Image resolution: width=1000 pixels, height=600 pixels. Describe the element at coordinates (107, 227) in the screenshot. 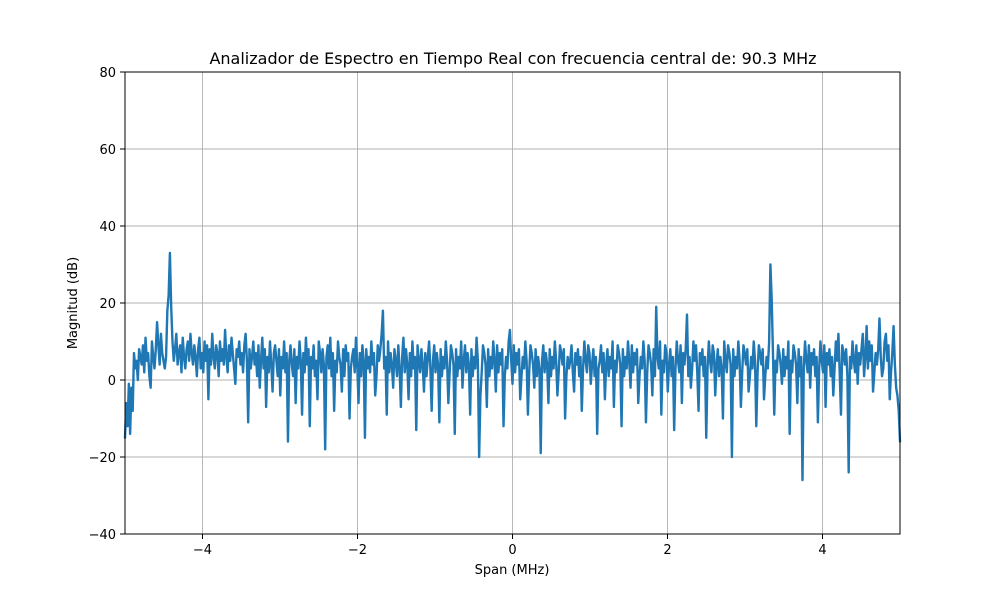

I see `y-tick-label: 40` at that location.